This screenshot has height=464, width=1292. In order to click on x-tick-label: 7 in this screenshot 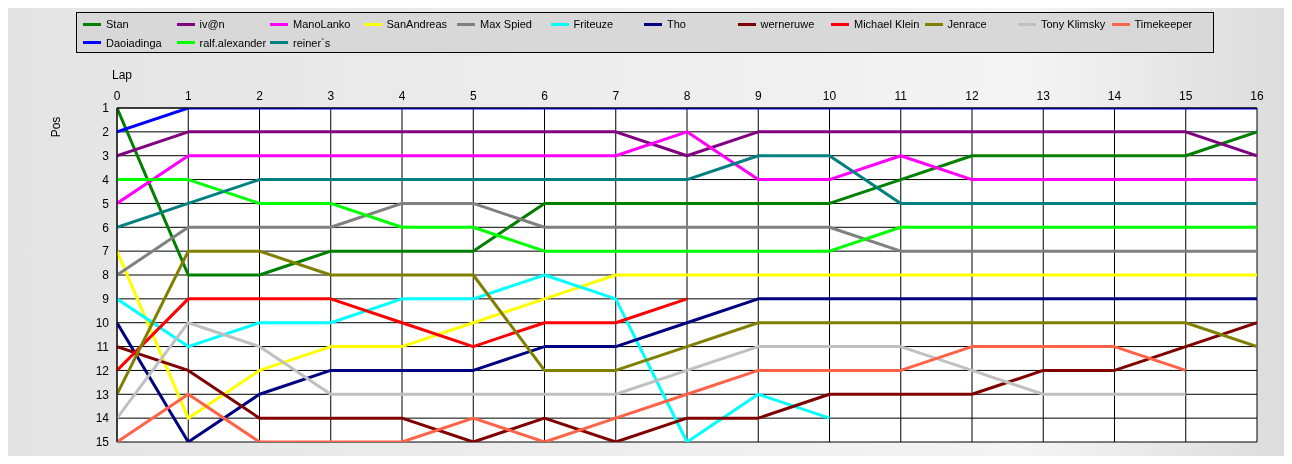, I will do `click(616, 96)`.